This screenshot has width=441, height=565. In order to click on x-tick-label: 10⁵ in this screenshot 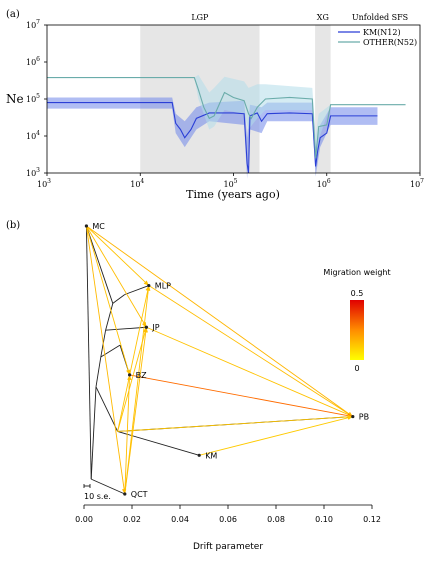, I will do `click(230, 183)`.